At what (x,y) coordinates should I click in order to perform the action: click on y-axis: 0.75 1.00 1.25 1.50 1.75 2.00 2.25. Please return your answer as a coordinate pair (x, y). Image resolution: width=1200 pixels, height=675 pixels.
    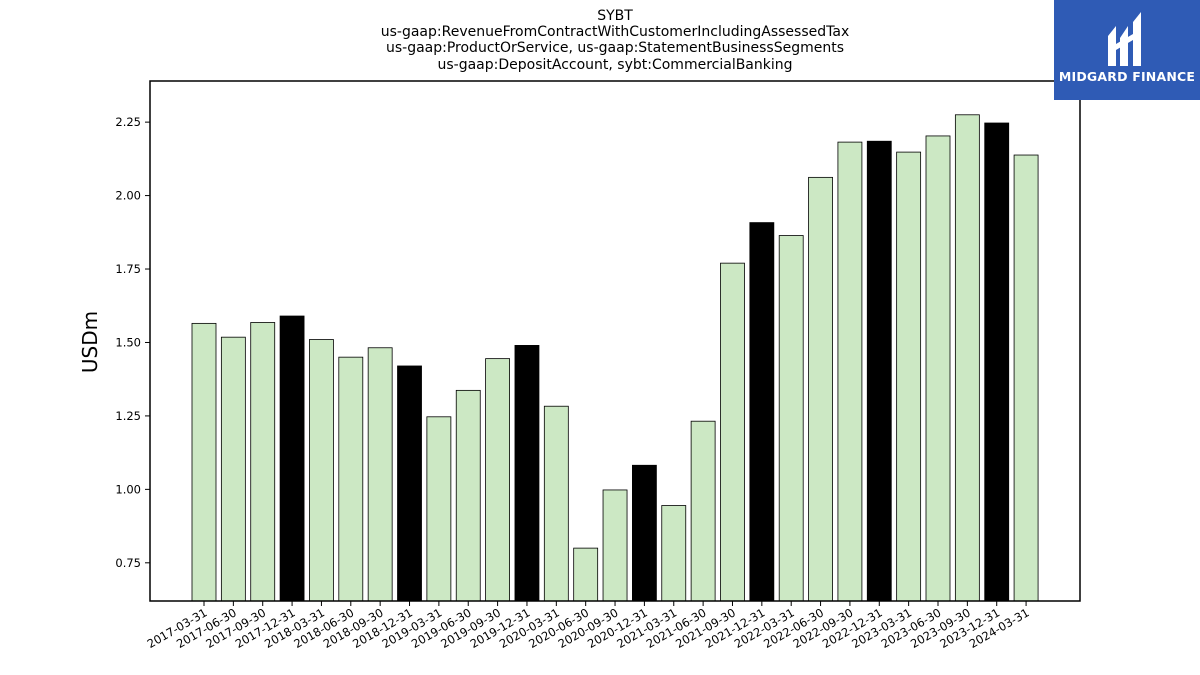
    Looking at the image, I should click on (132, 342).